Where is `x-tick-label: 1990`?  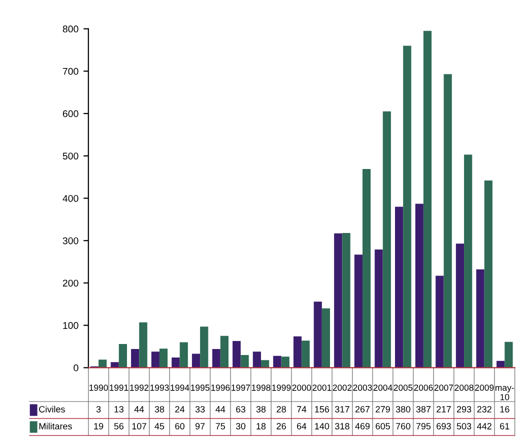 x-tick-label: 1990 is located at coordinates (98, 387).